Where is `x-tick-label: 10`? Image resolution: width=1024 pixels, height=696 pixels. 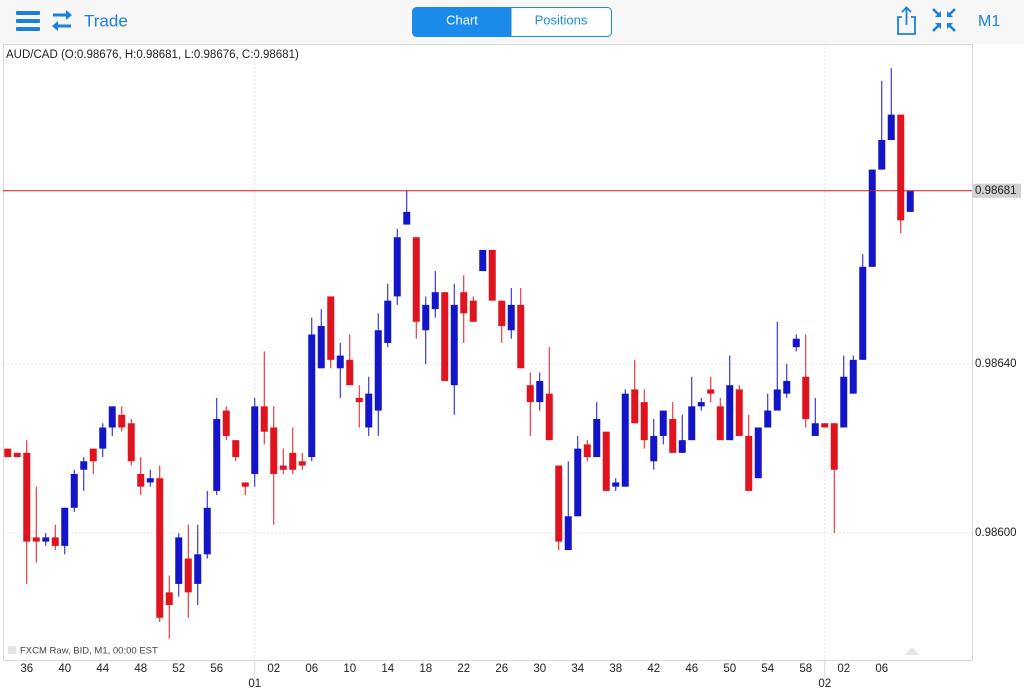 x-tick-label: 10 is located at coordinates (349, 669).